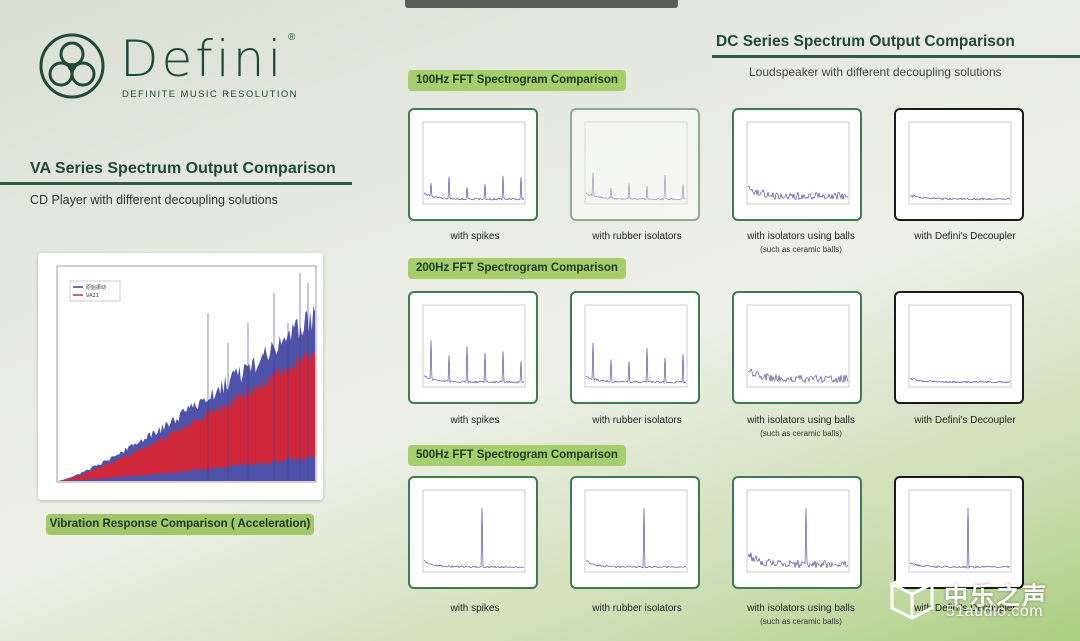 The image size is (1080, 641). What do you see at coordinates (96, 287) in the screenshot?
I see `legend-entry-1: 原始振动` at bounding box center [96, 287].